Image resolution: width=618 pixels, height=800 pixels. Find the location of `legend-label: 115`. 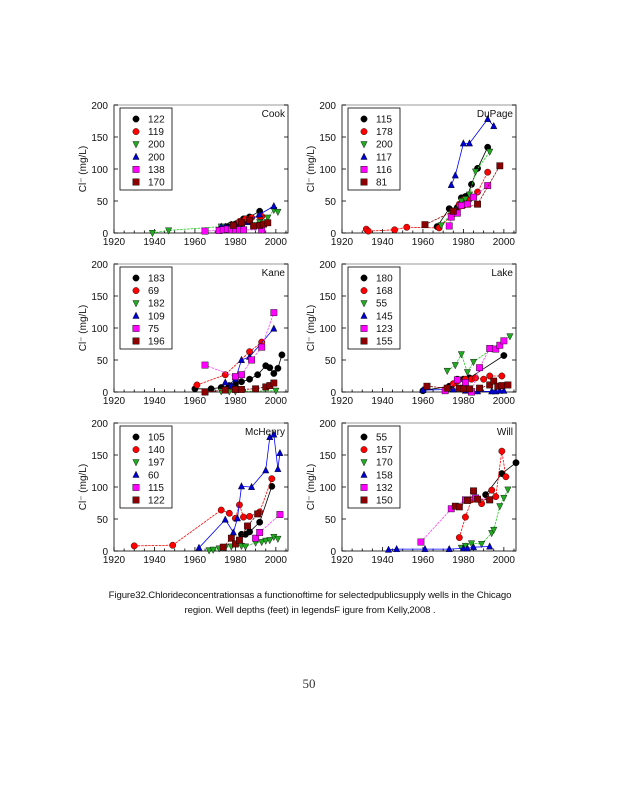

legend-label: 115 is located at coordinates (156, 488).